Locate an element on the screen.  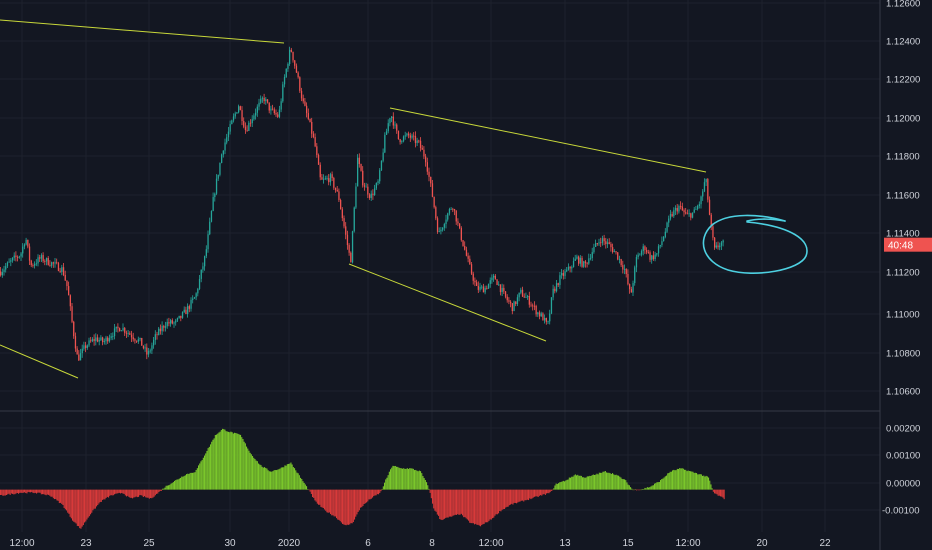
time-scale: 12:00 23 25 30 2020 6 8 12:00 13 15 12:00 20 22 is located at coordinates (420, 543).